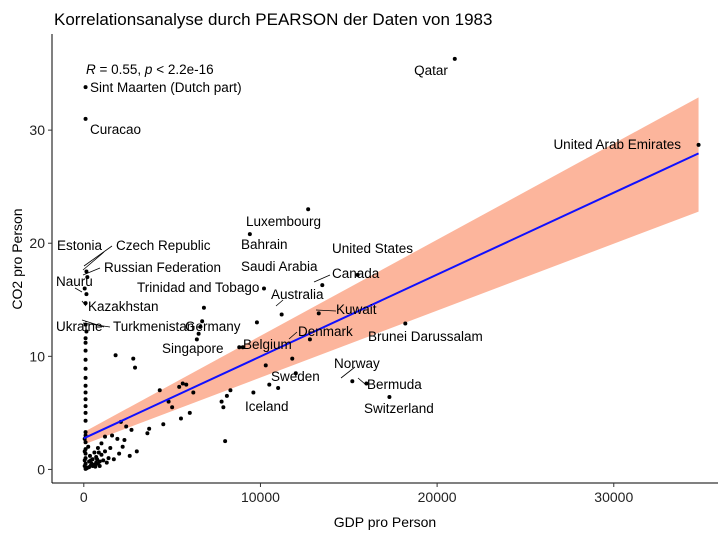 The height and width of the screenshot is (537, 726). I want to click on point-label: Qatar, so click(431, 70).